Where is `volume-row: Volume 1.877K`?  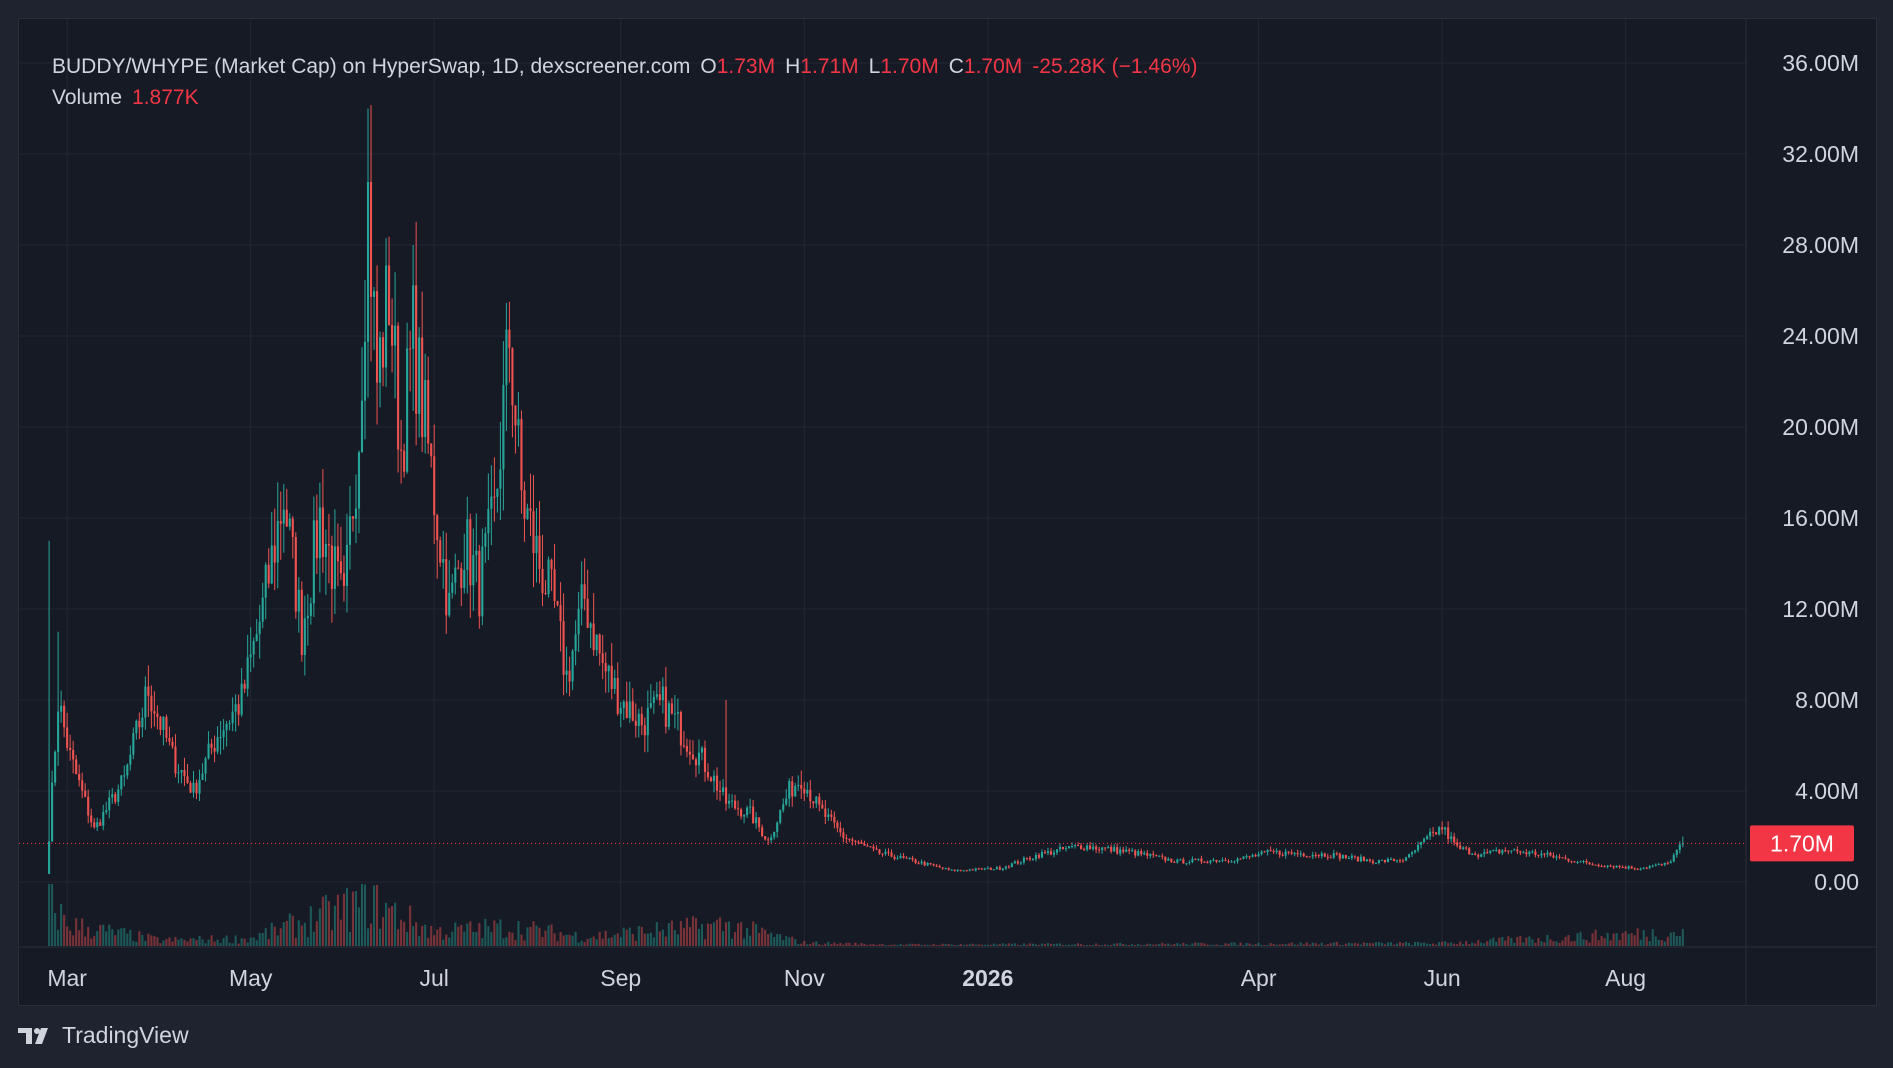
volume-row: Volume 1.877K is located at coordinates (624, 97).